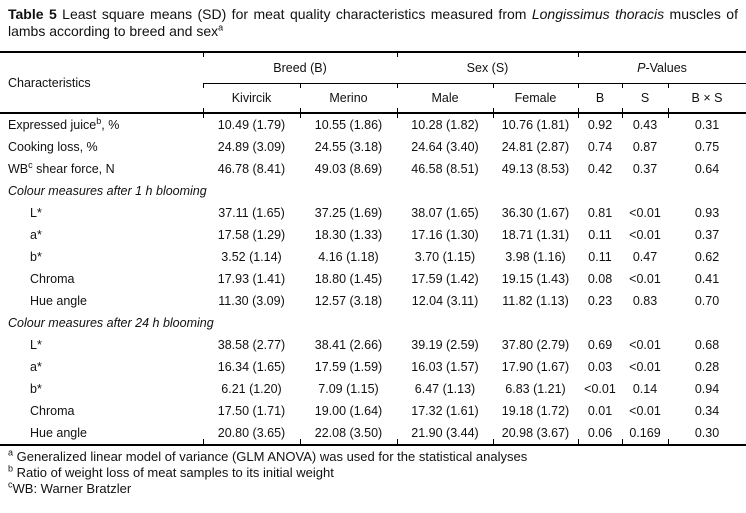 This screenshot has height=513, width=746. Describe the element at coordinates (445, 235) in the screenshot. I see `value-cell: 17.16 (1.30)` at that location.